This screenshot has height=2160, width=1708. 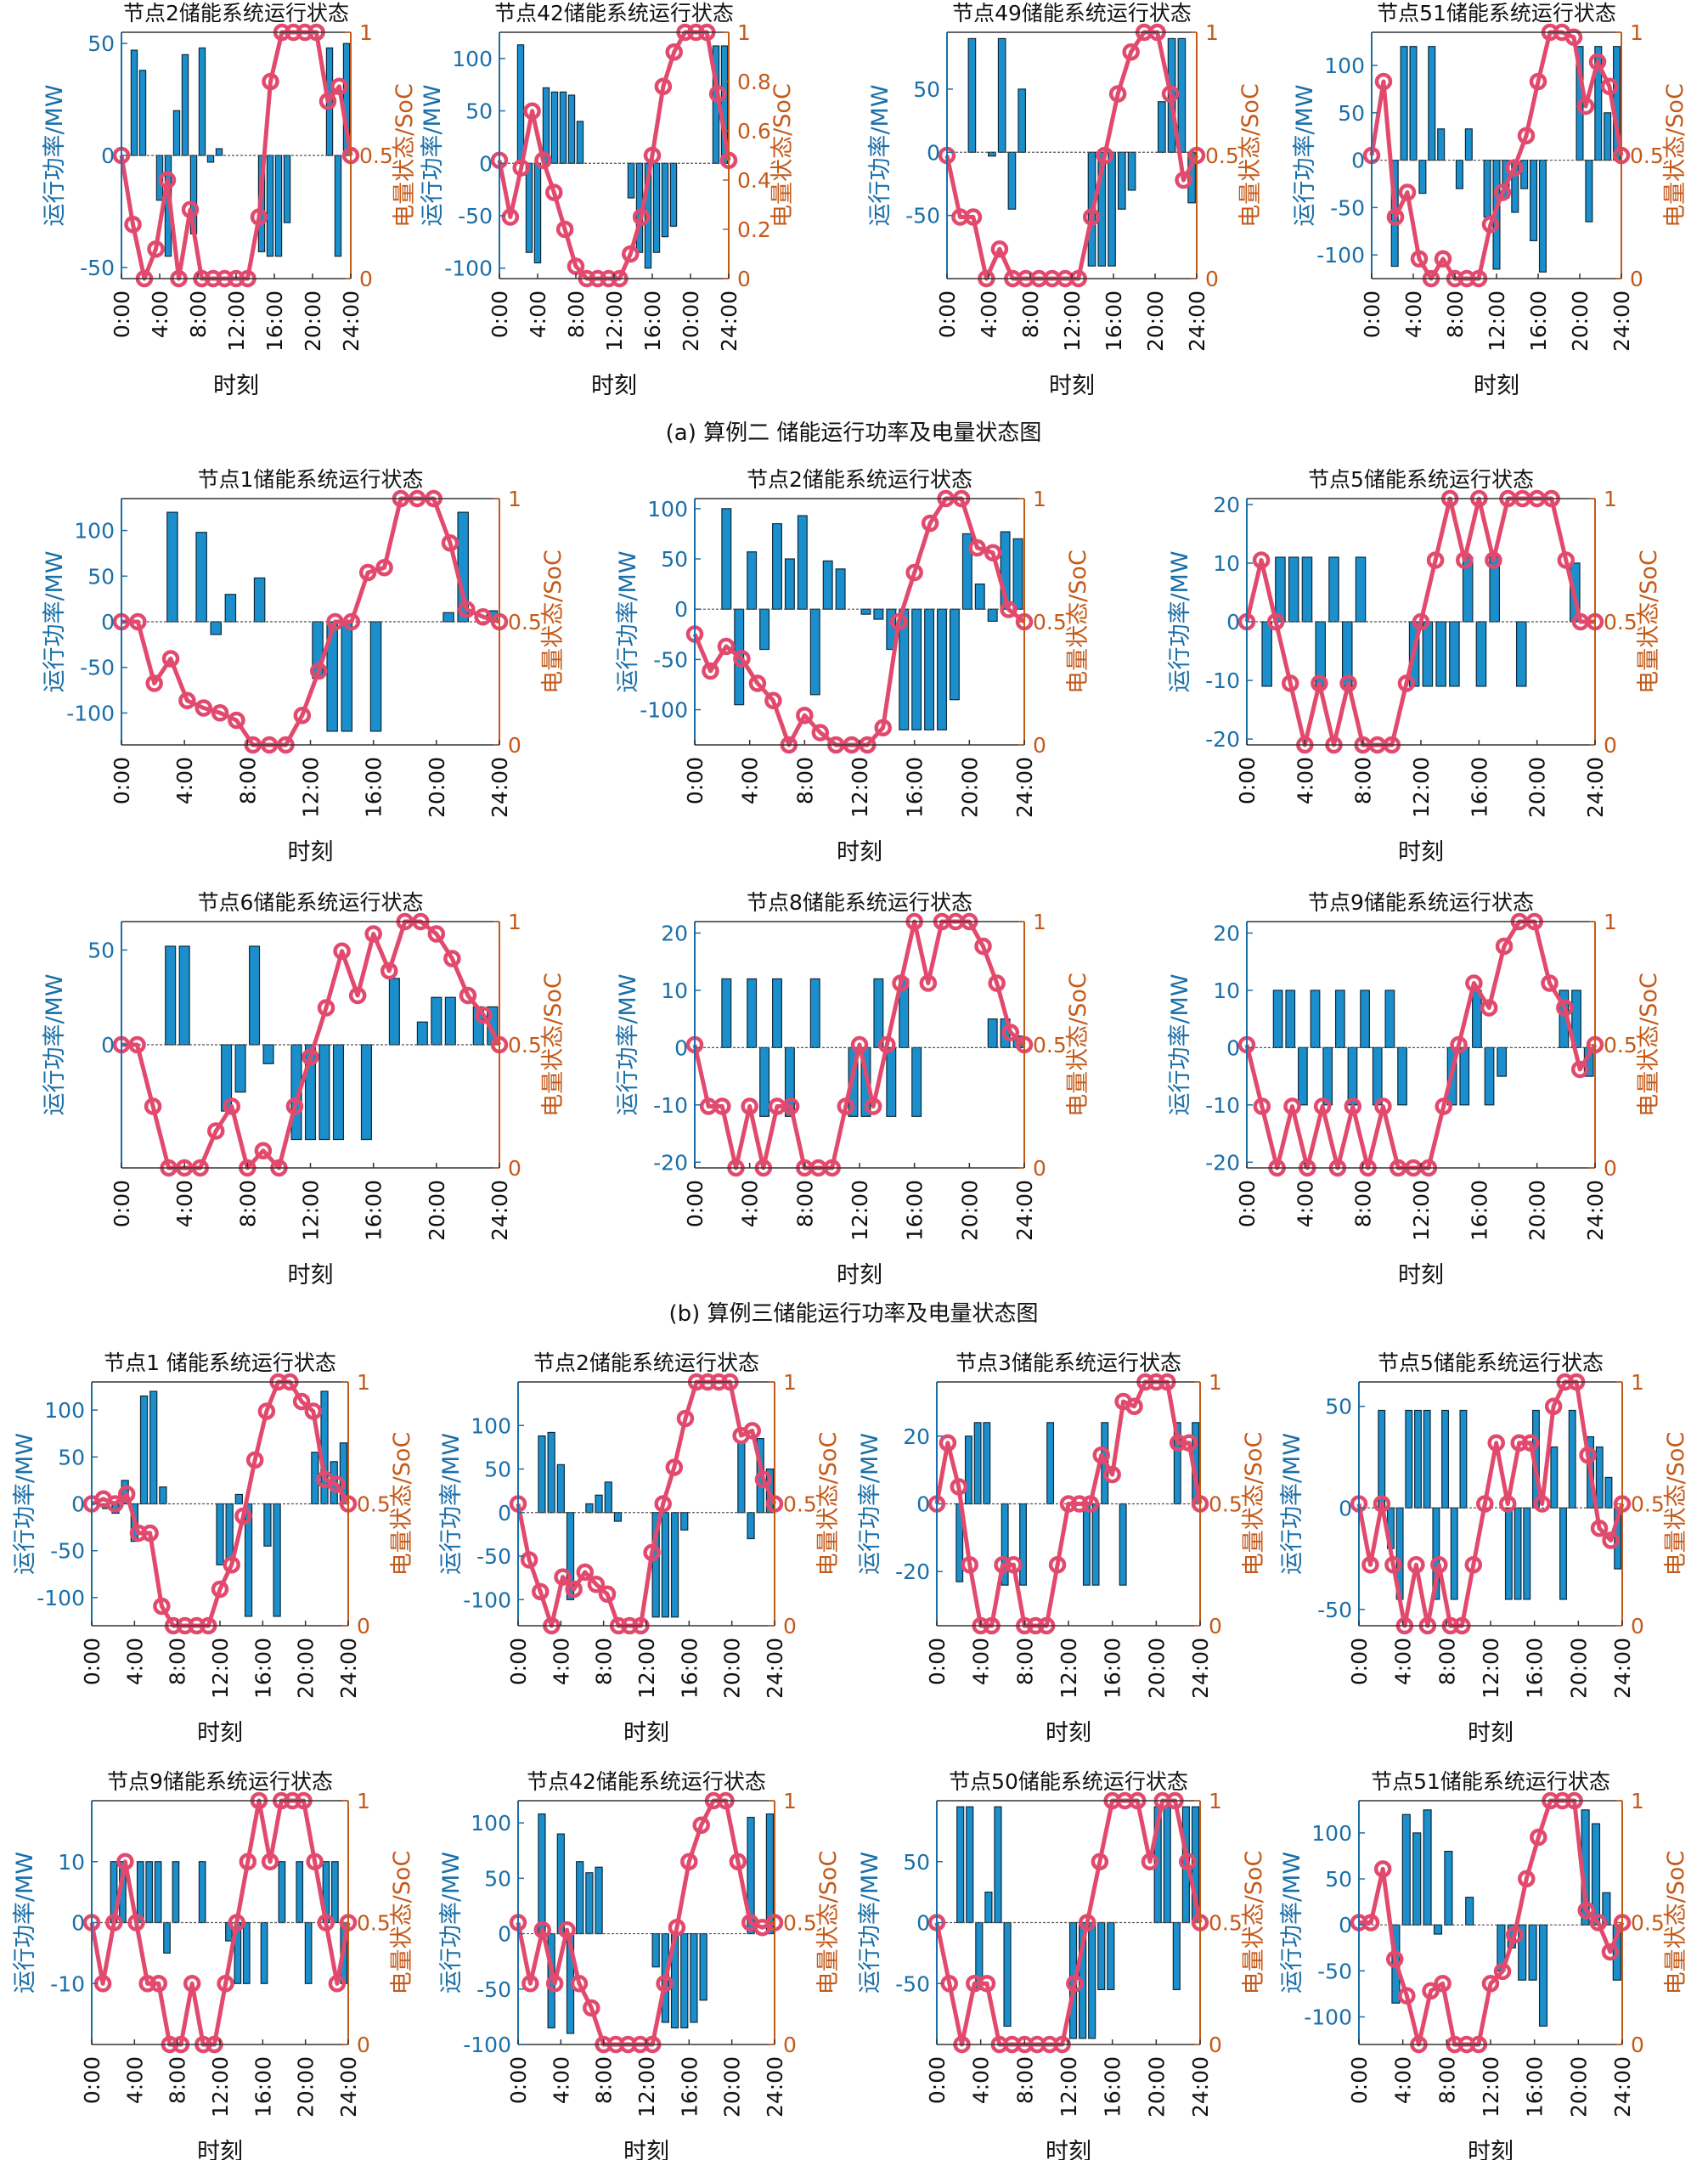 What do you see at coordinates (1338, 1880) in the screenshot?
I see `left-tick-label: 50` at bounding box center [1338, 1880].